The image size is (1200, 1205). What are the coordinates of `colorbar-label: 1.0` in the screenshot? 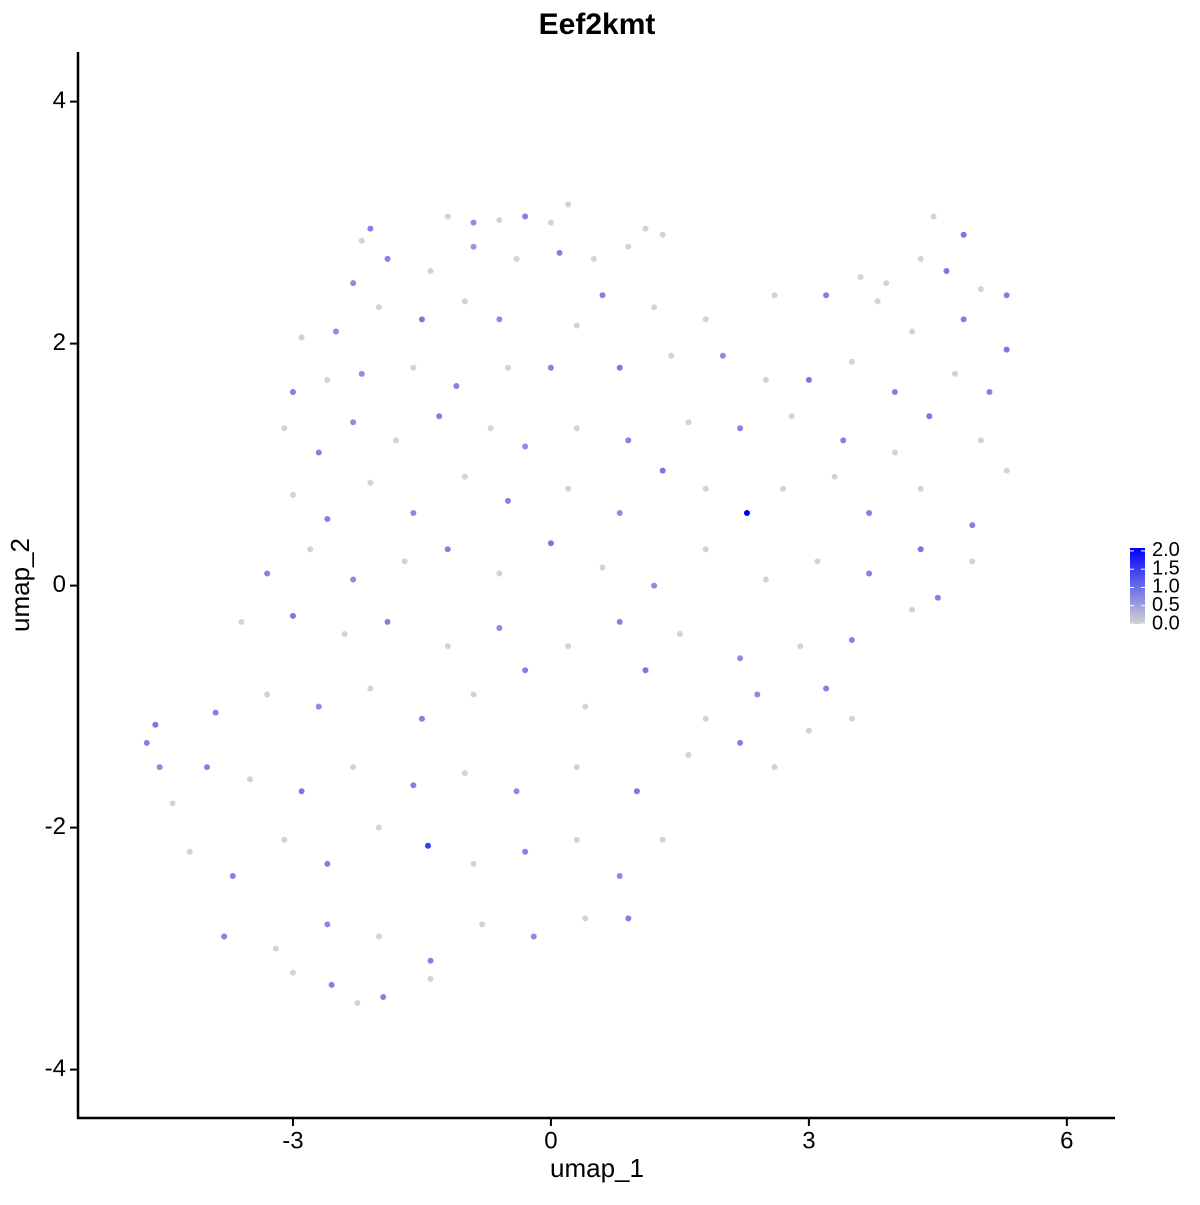 It's located at (1166, 587).